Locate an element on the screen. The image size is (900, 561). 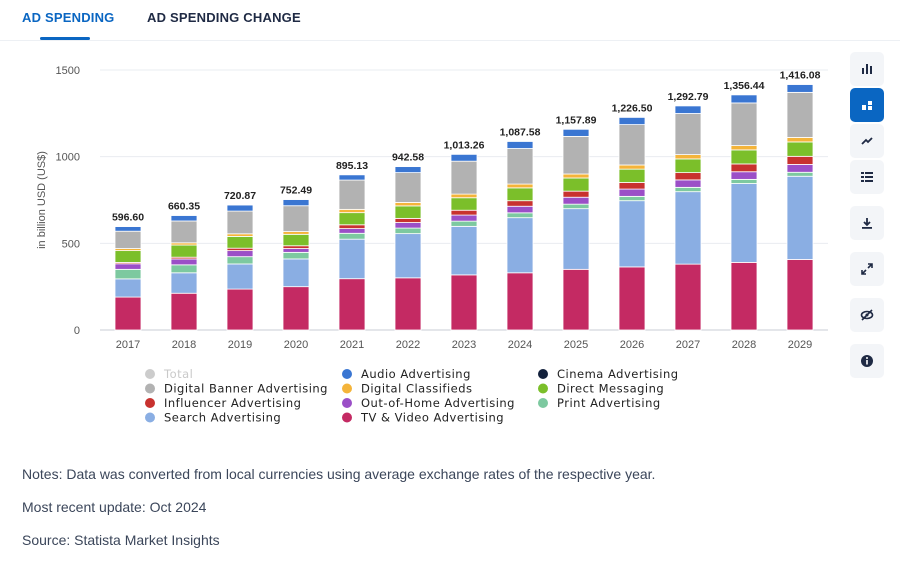
legend-item: Digital Classifieds is located at coordinates (407, 389).